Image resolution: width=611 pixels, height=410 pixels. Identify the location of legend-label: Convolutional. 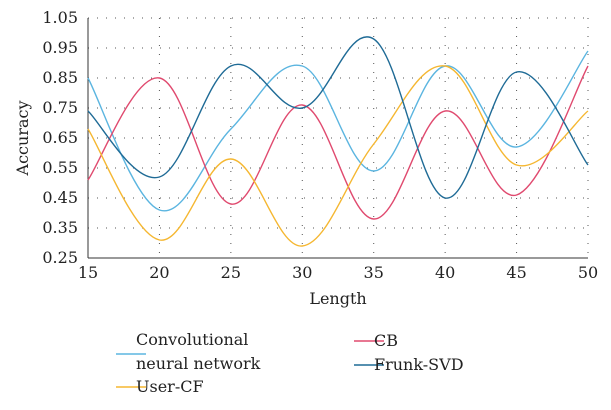
(192, 339).